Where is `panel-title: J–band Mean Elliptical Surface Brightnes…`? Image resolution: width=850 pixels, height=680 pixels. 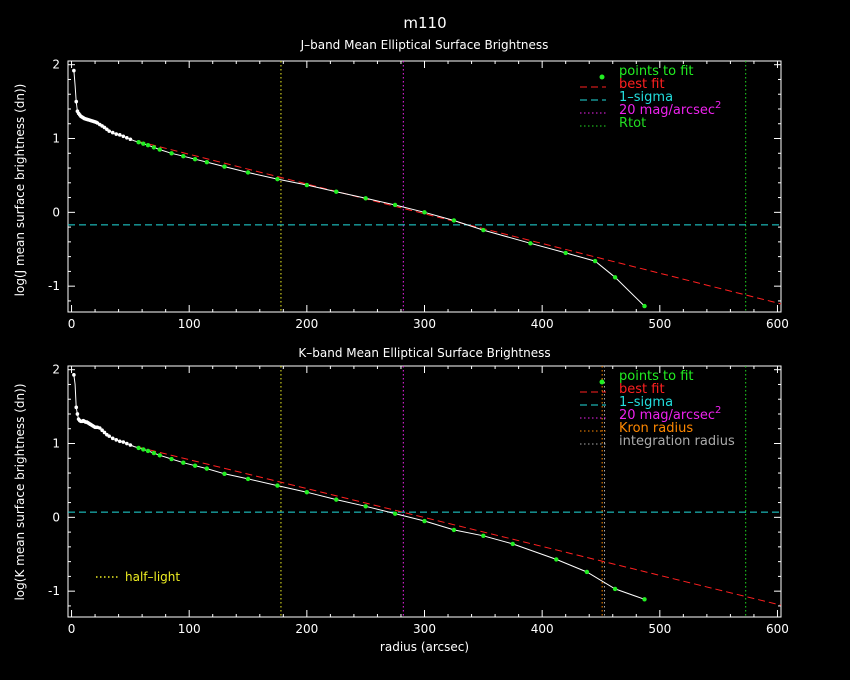
panel-title: J–band Mean Elliptical Surface Brightnes… is located at coordinates (424, 45).